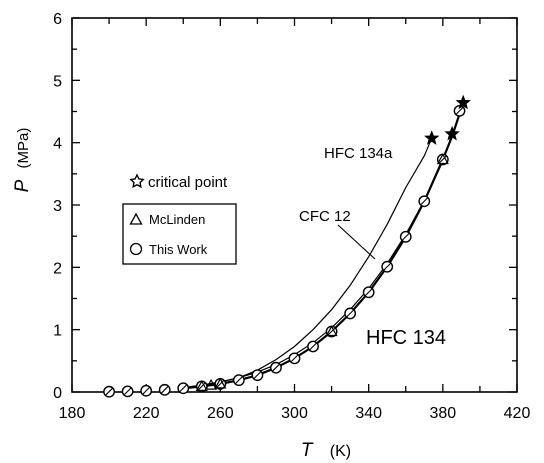 This screenshot has height=463, width=544. Describe the element at coordinates (136, 249) in the screenshot. I see `circle-icon` at that location.